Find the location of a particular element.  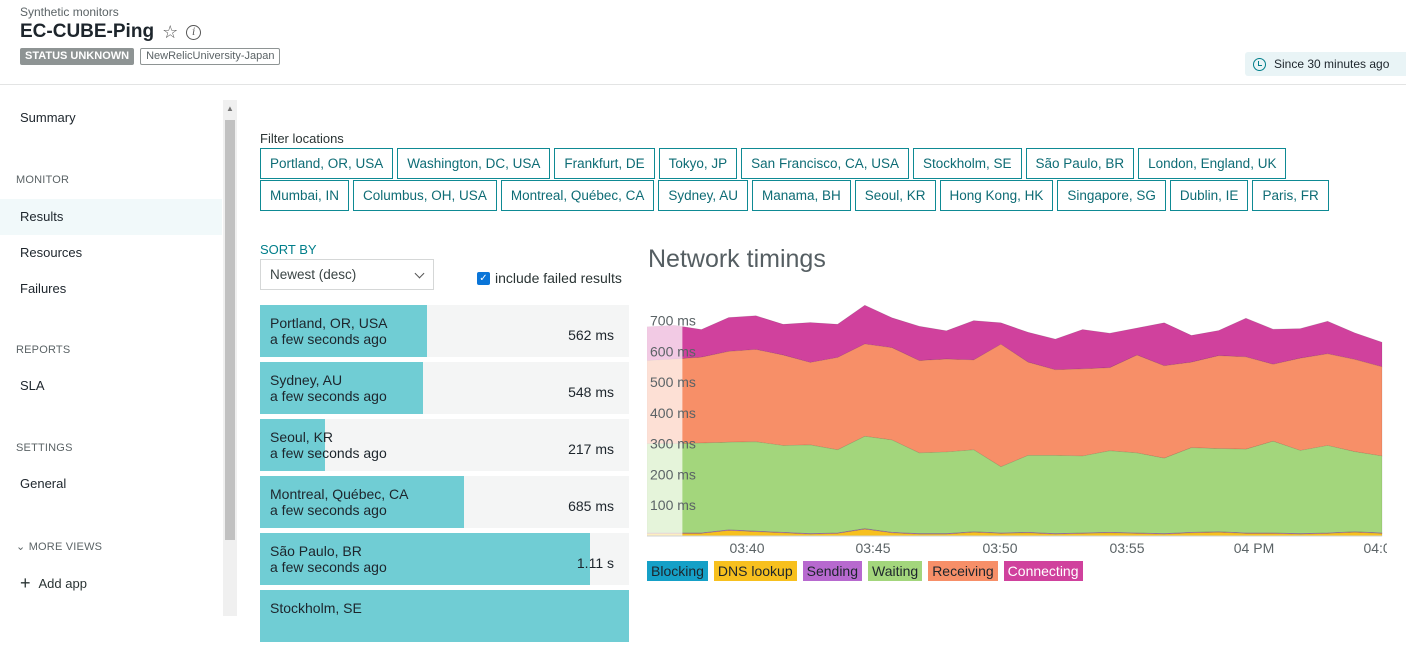

result-duration: 548 ms is located at coordinates (591, 392).